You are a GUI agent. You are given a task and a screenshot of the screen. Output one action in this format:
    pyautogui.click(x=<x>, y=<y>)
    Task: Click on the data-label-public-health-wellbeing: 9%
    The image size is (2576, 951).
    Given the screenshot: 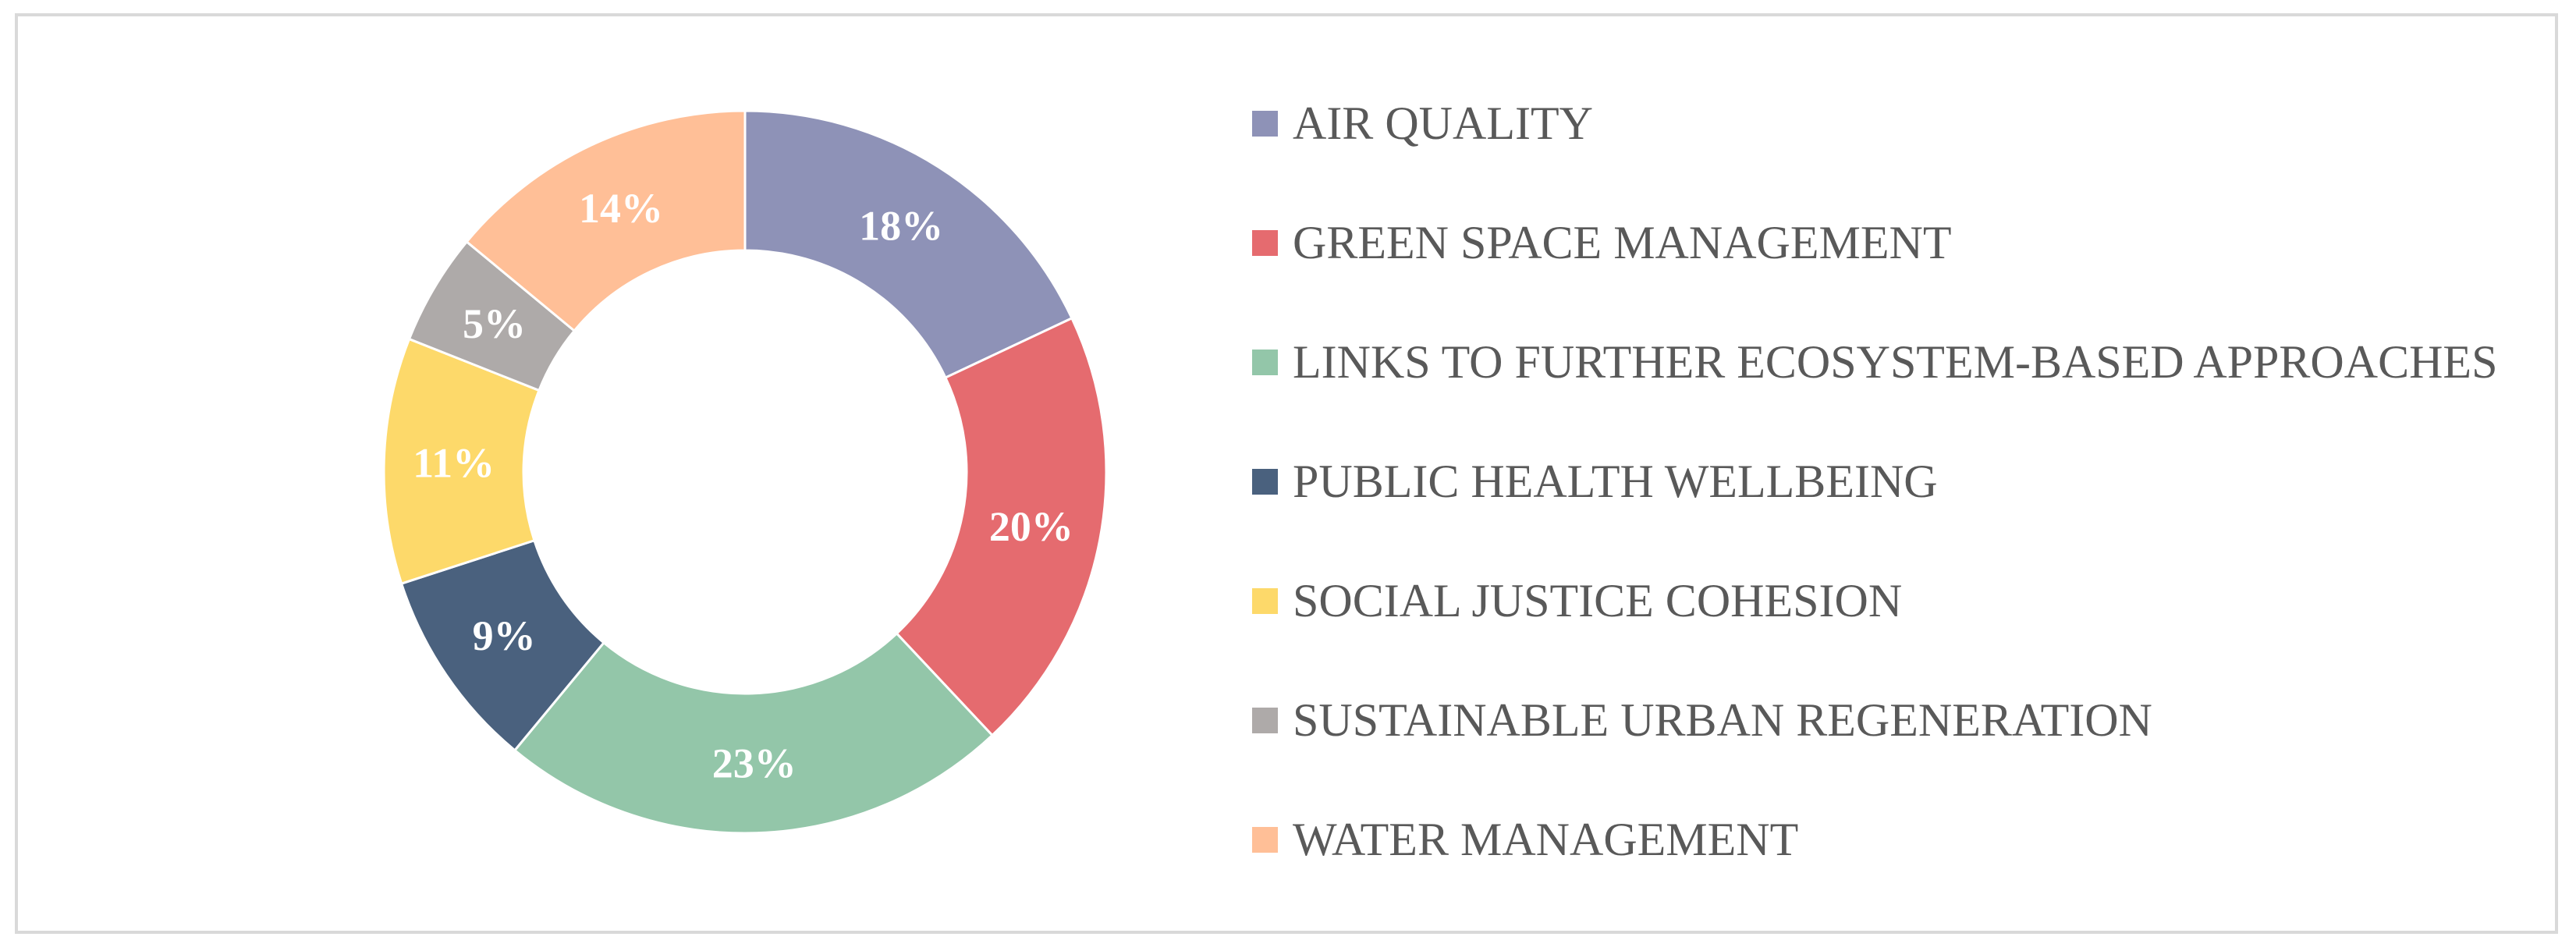 What is the action you would take?
    pyautogui.click(x=504, y=635)
    